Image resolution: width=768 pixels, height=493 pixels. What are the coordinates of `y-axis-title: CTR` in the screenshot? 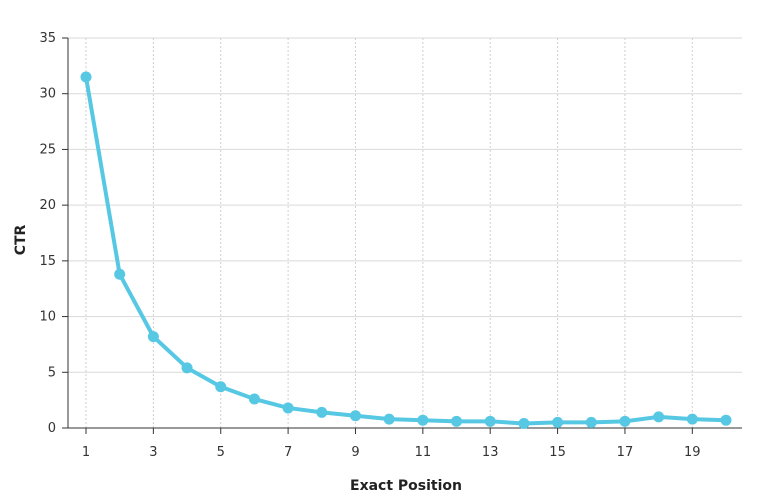 It's located at (21, 239).